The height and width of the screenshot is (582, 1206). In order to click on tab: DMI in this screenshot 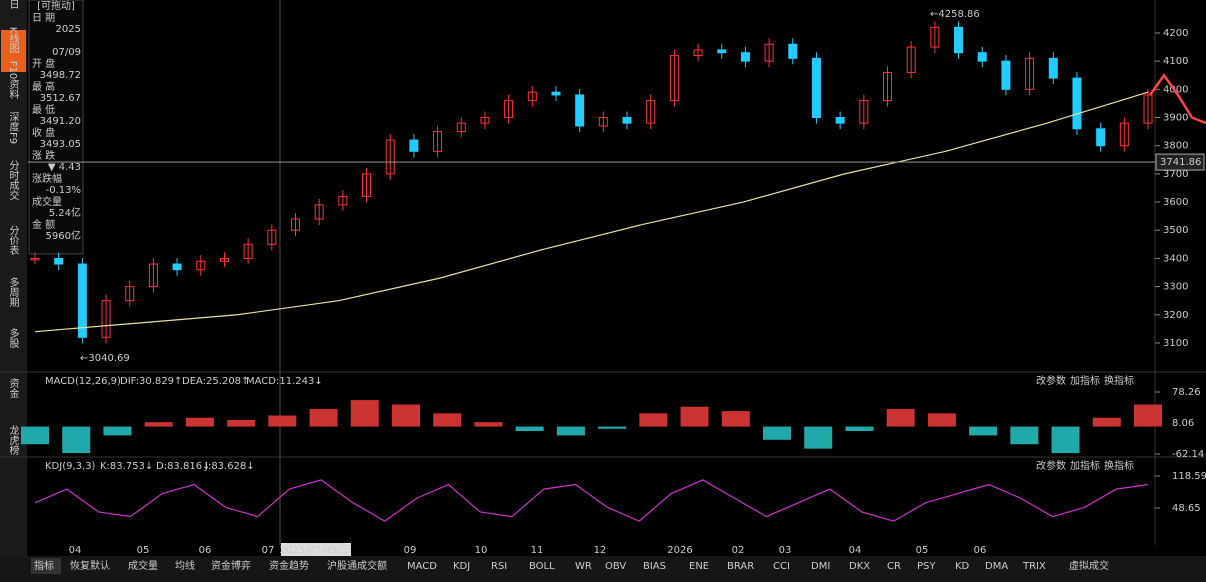, I will do `click(820, 566)`.